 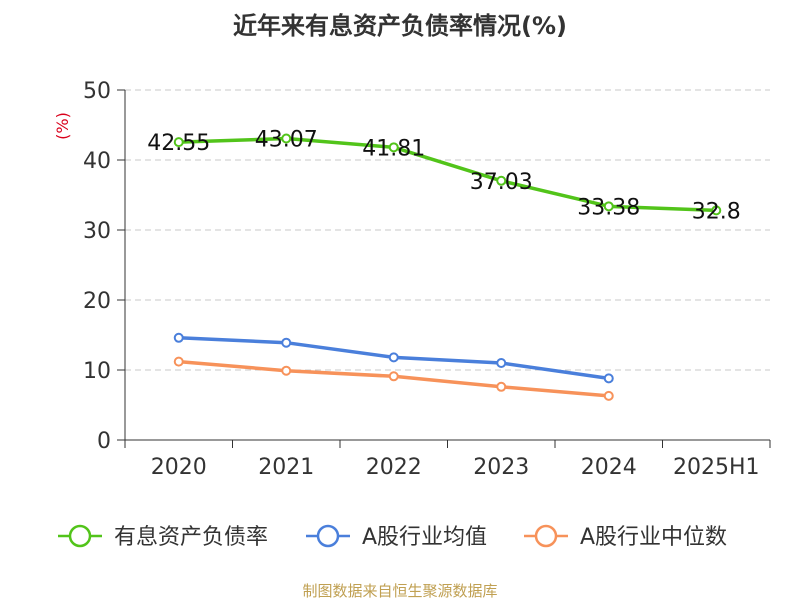 What do you see at coordinates (179, 467) in the screenshot?
I see `x-tick-label: 2020` at bounding box center [179, 467].